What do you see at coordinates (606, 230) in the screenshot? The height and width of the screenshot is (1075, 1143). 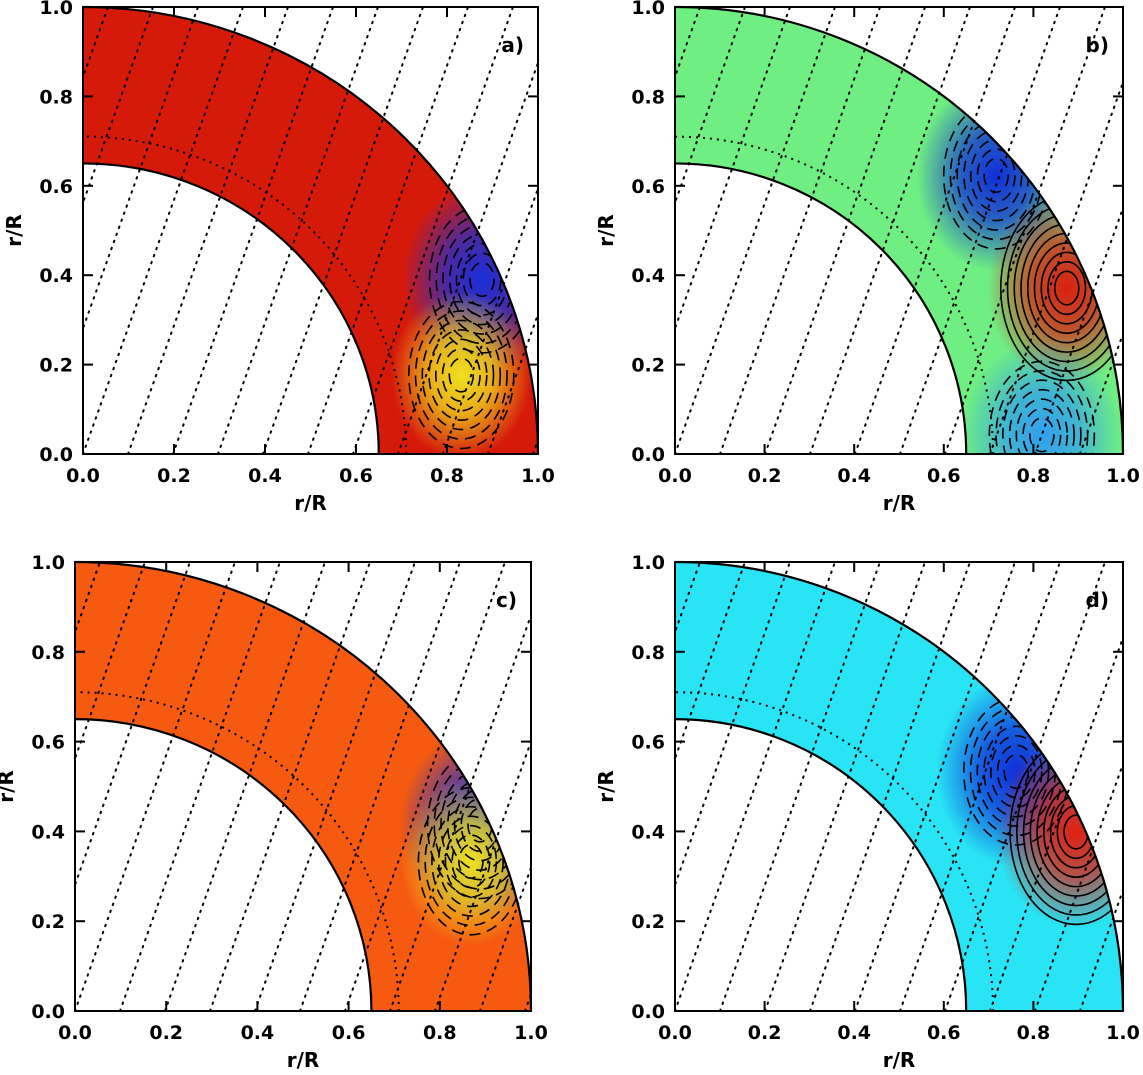 I see `y-axis-label: r/R` at bounding box center [606, 230].